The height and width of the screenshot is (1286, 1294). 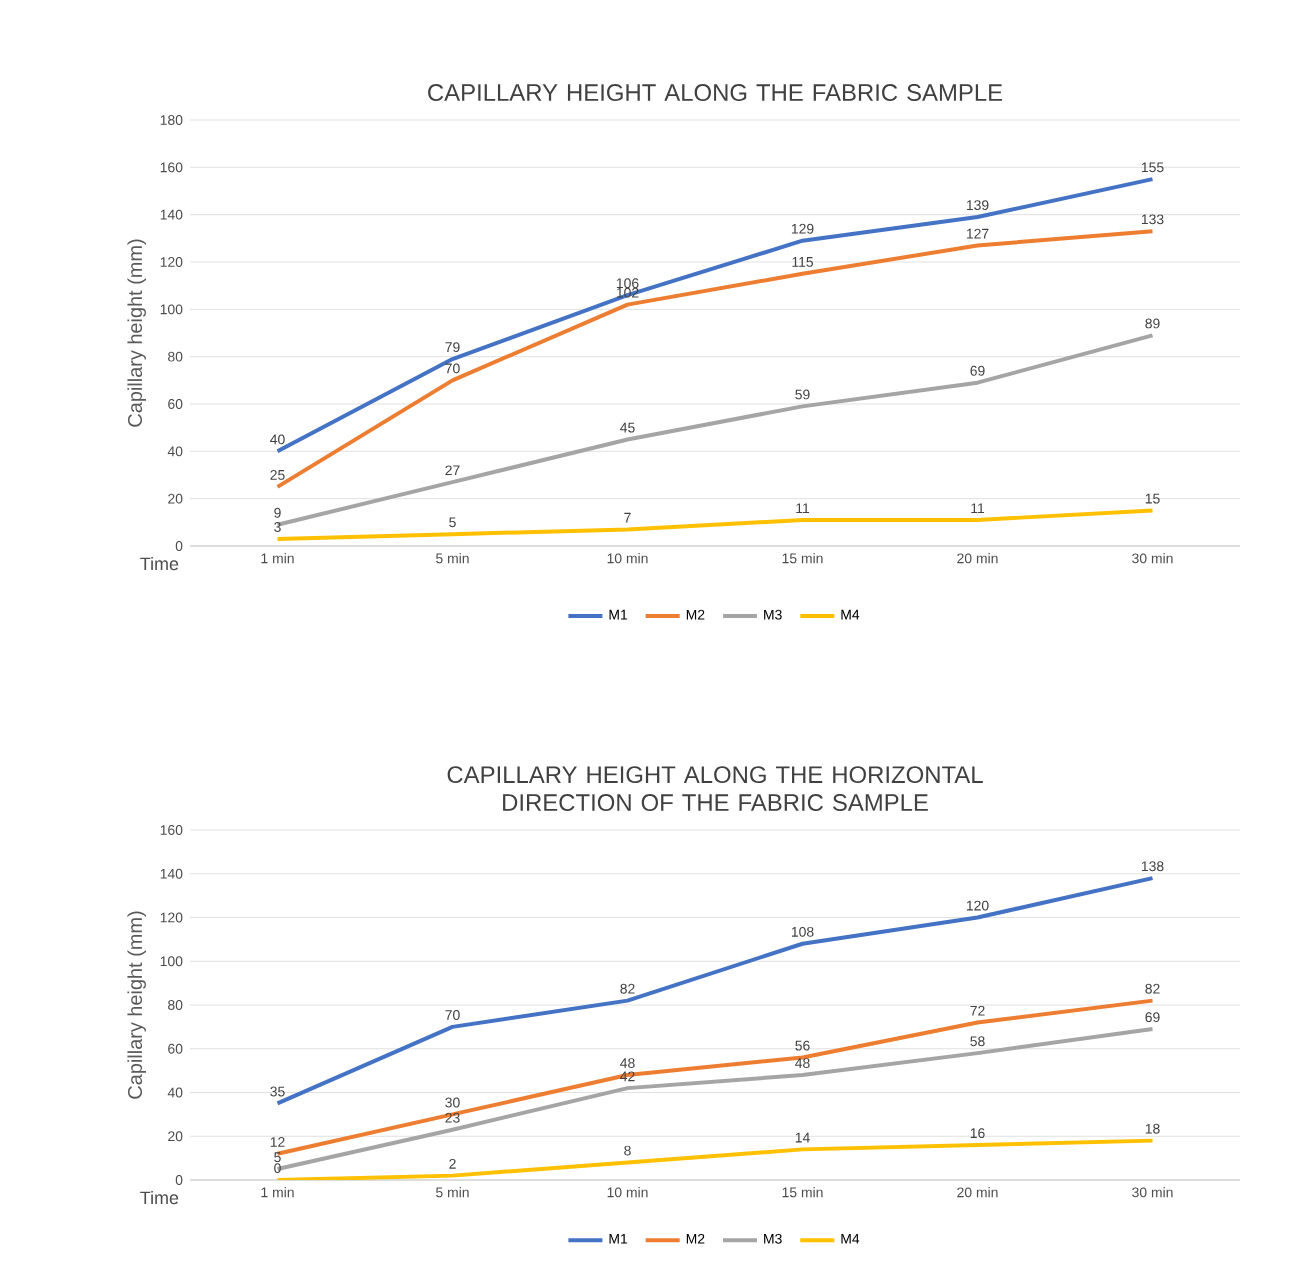 What do you see at coordinates (715, 92) in the screenshot?
I see `chart-title: CAPILLARY HEIGHT ALONG THE FABRIC SAMPLE` at bounding box center [715, 92].